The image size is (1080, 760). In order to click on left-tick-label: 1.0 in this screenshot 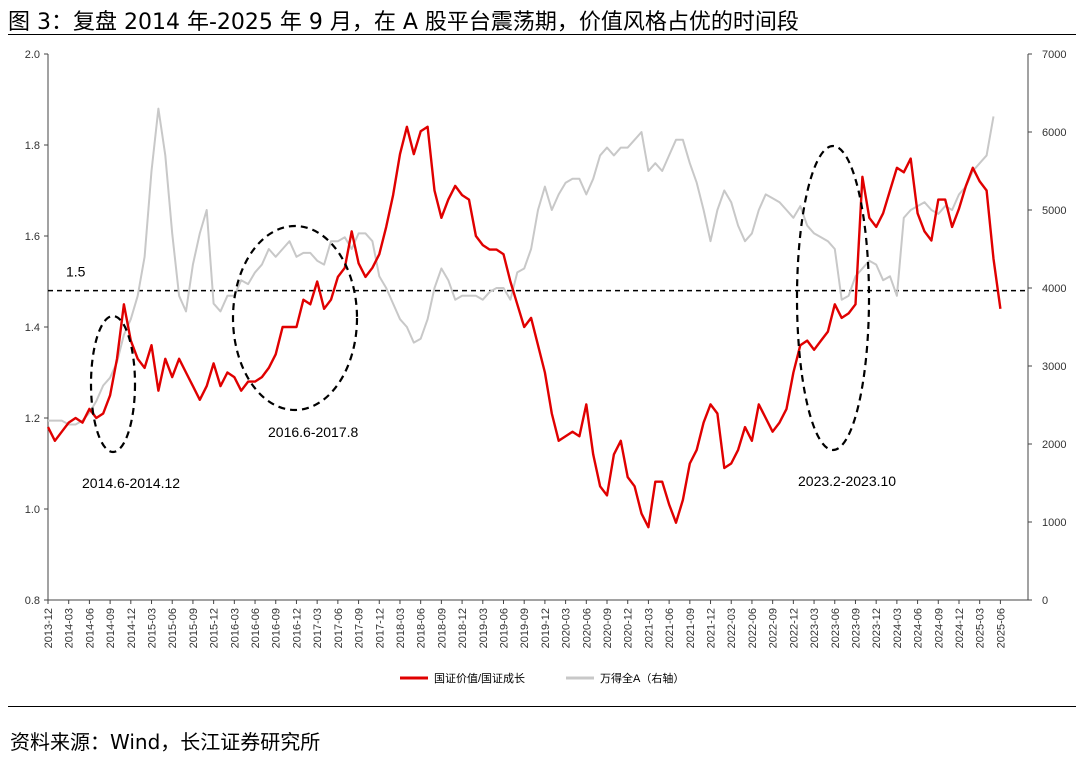, I will do `click(32, 510)`.